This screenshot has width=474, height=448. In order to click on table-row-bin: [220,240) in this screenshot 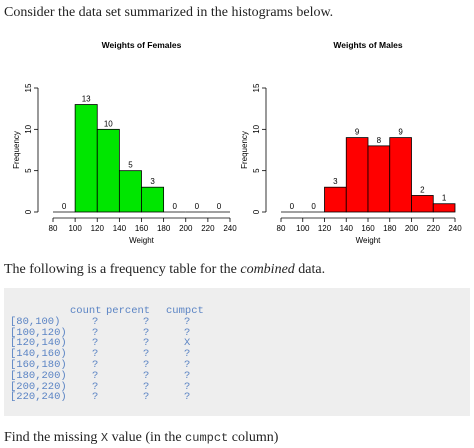, I will do `click(38, 397)`.